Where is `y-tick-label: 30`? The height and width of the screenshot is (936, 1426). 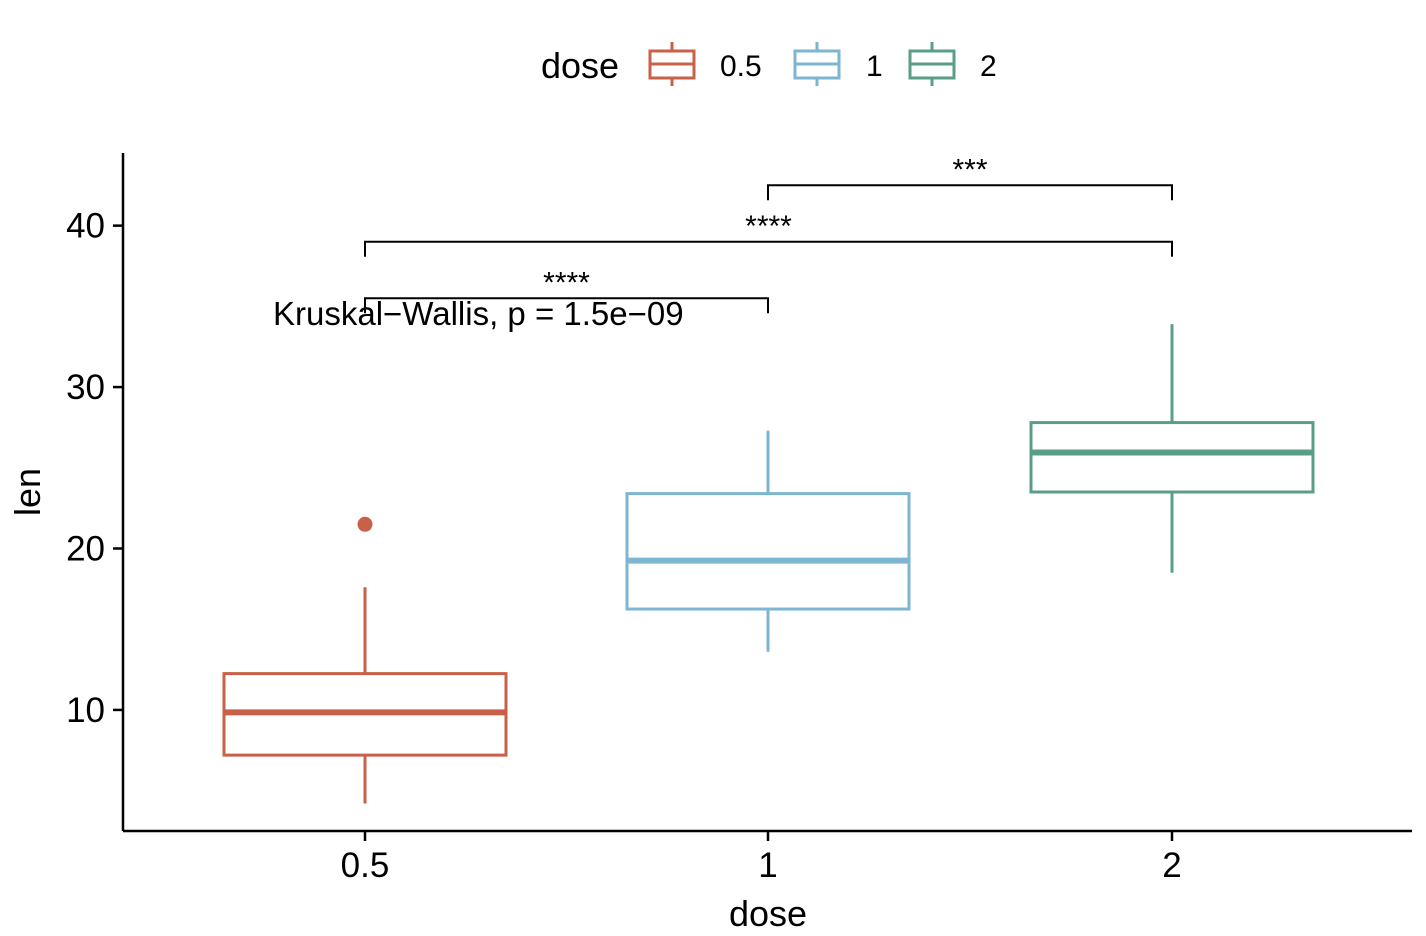 y-tick-label: 30 is located at coordinates (85, 387).